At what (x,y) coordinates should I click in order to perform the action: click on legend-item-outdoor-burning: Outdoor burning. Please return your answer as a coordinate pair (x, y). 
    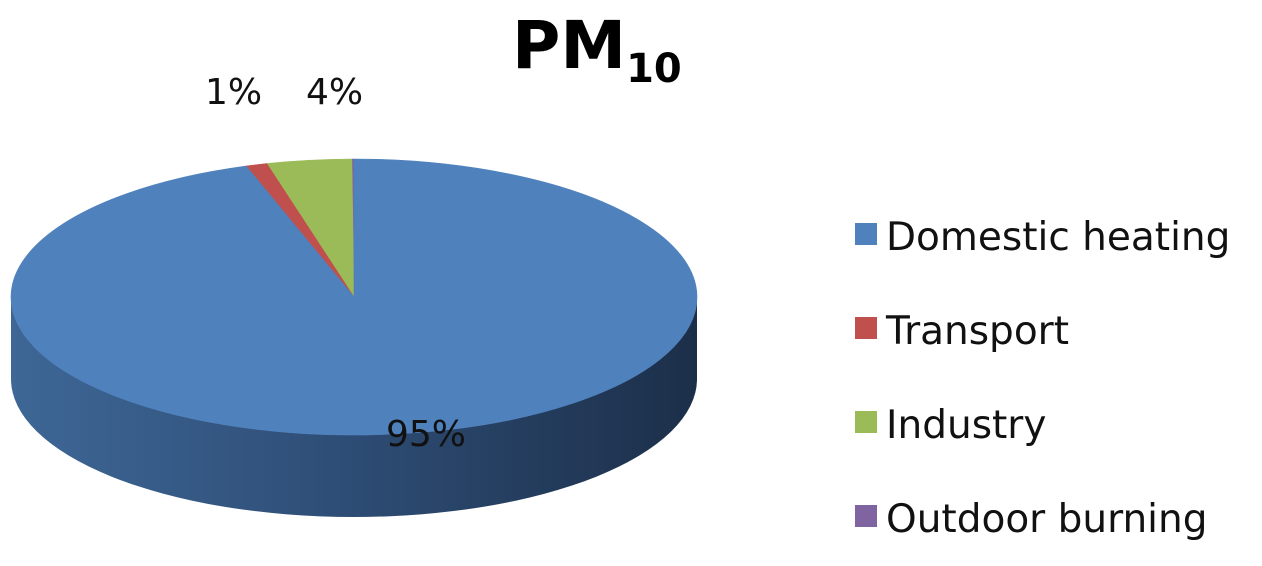
    Looking at the image, I should click on (1031, 519).